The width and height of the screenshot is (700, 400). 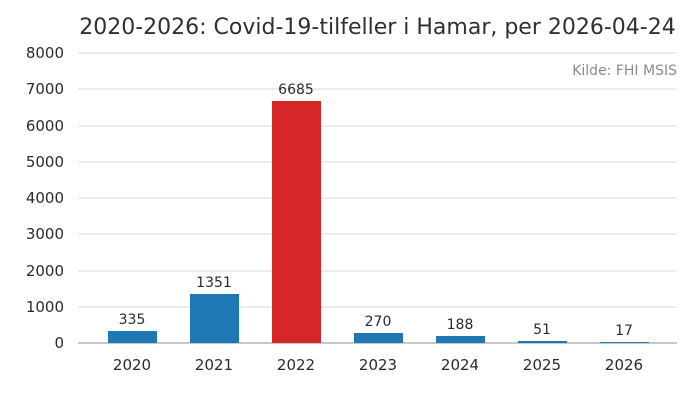 I want to click on bar-2024, so click(x=460, y=339).